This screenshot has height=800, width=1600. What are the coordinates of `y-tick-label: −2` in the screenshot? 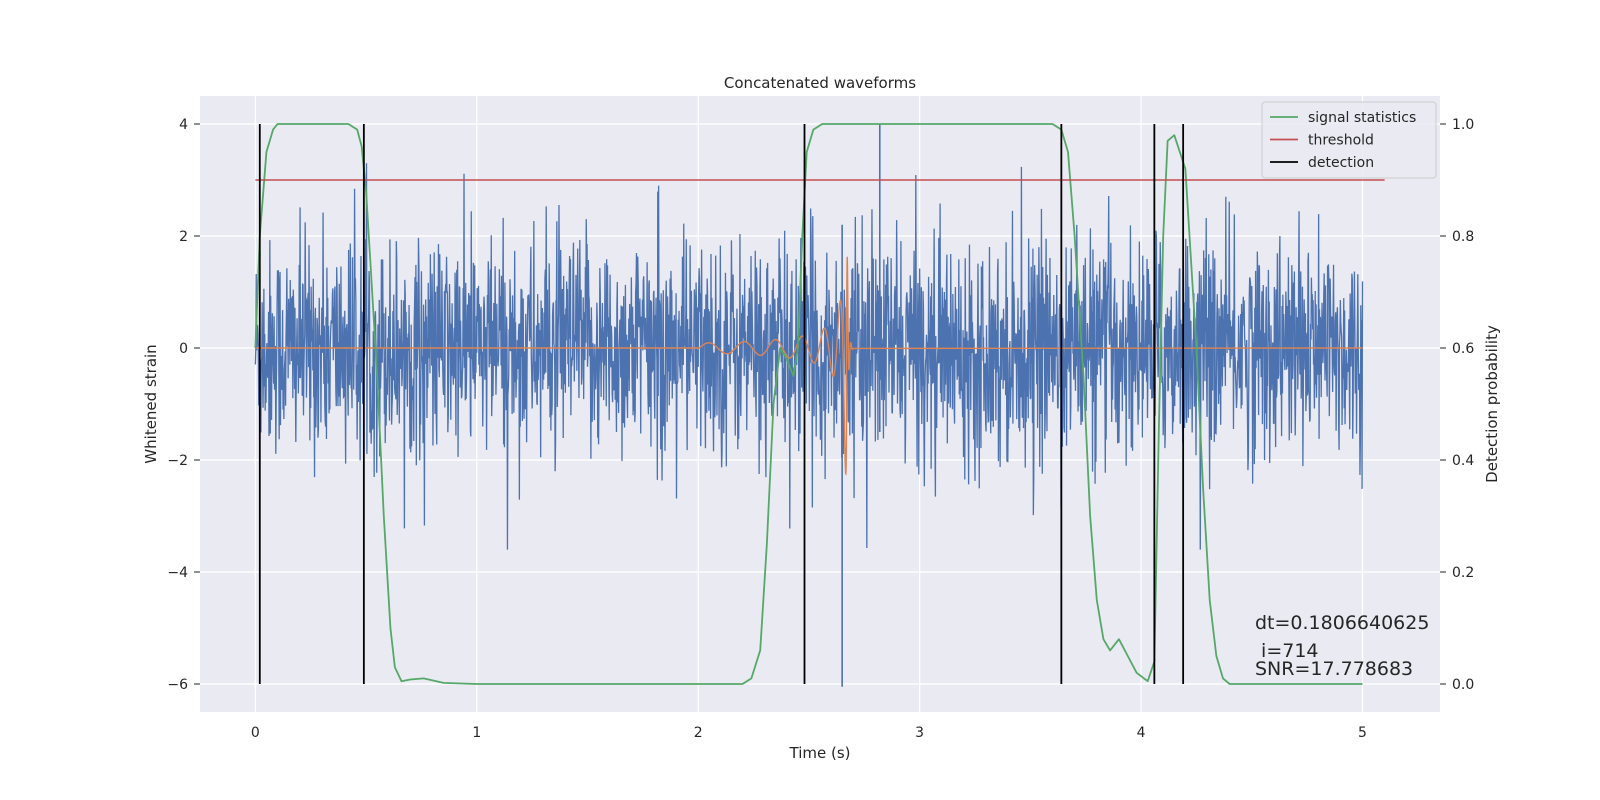 It's located at (177, 461).